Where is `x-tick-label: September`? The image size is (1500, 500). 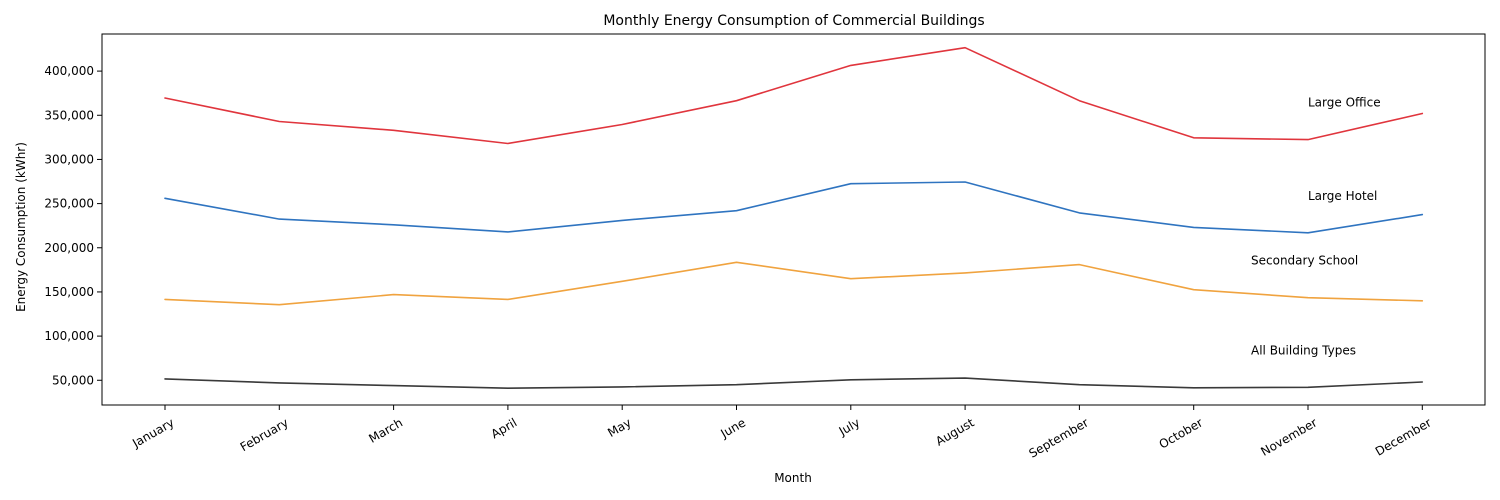
x-tick-label: September is located at coordinates (1058, 437).